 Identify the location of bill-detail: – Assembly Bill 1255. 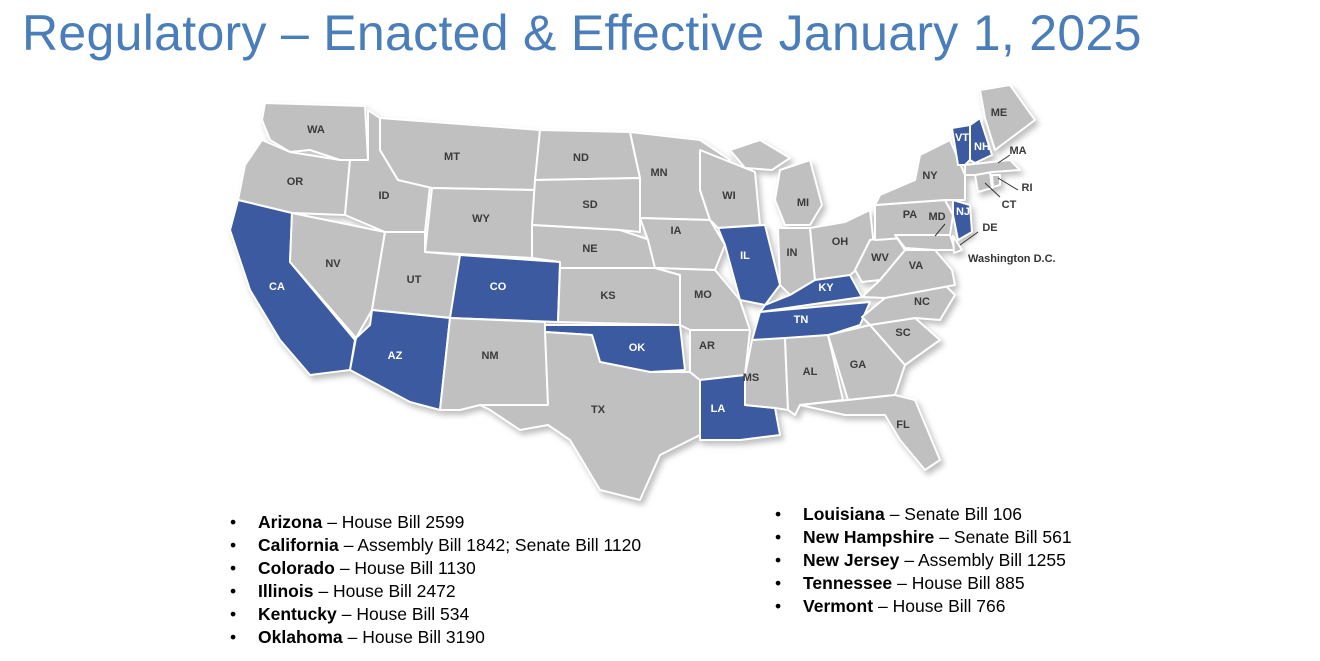
(985, 560).